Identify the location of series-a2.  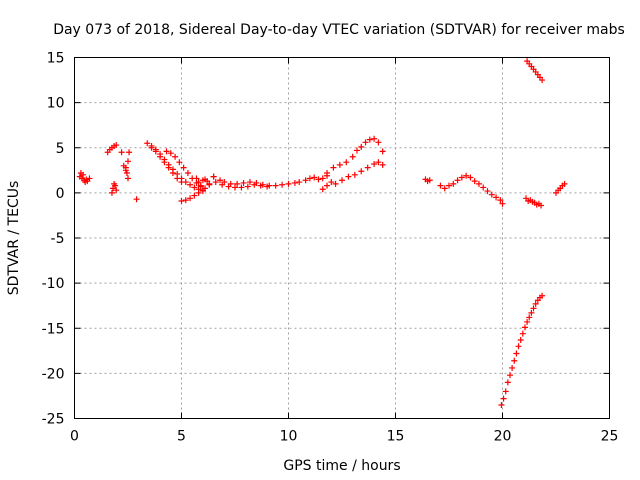
(112, 149).